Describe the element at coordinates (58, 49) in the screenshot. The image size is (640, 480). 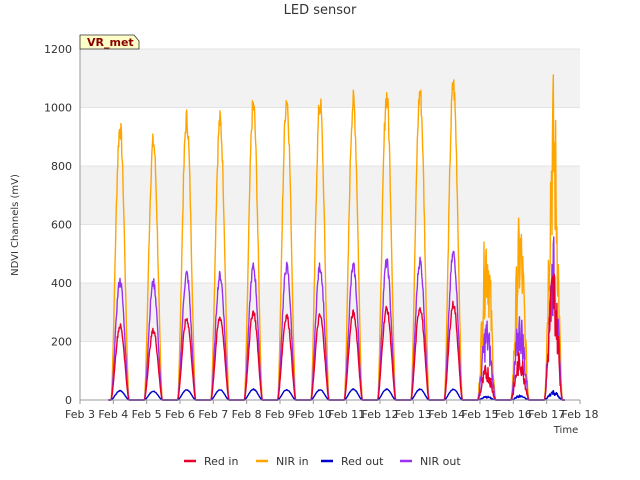
I see `y-tick-label: 1200` at that location.